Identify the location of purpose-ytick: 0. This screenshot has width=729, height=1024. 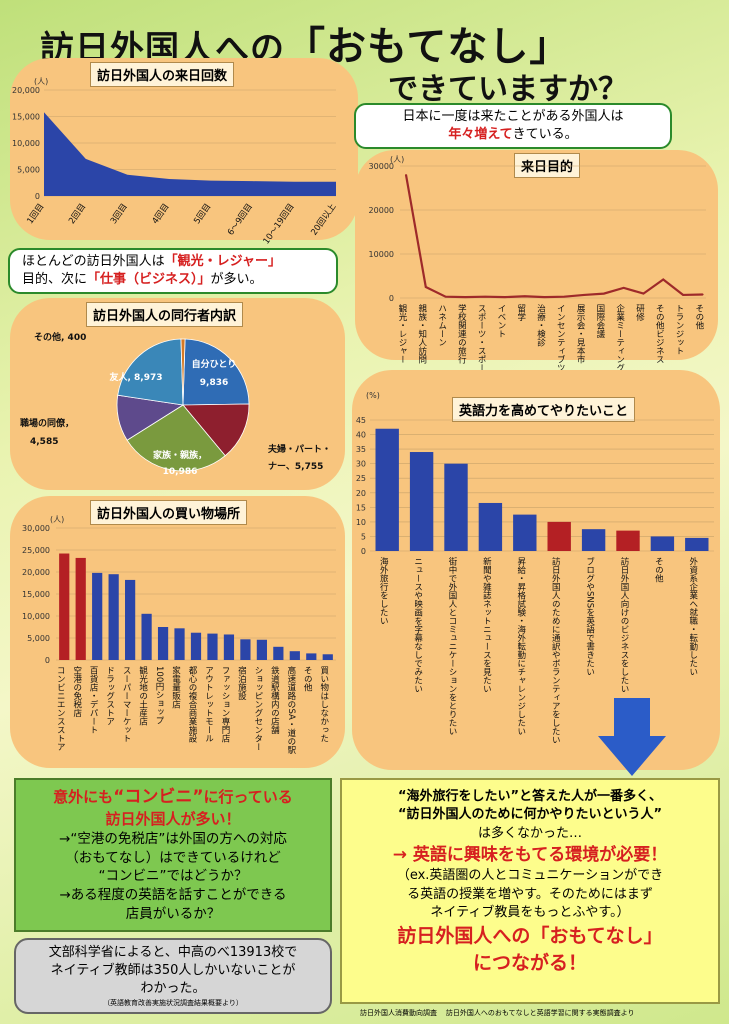
(391, 298).